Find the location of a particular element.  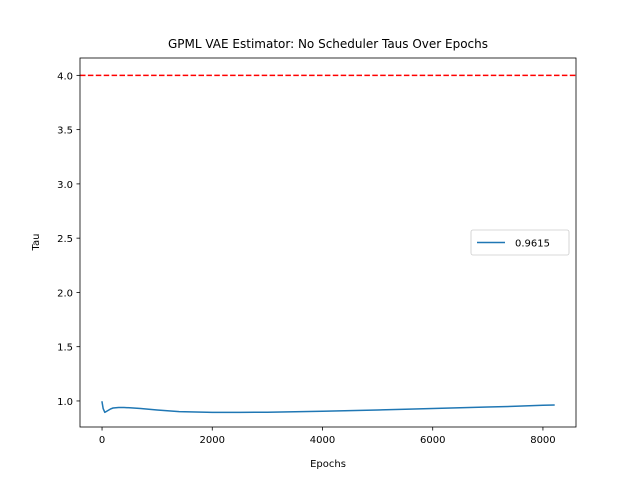

x-tick-label: 6000 is located at coordinates (432, 440).